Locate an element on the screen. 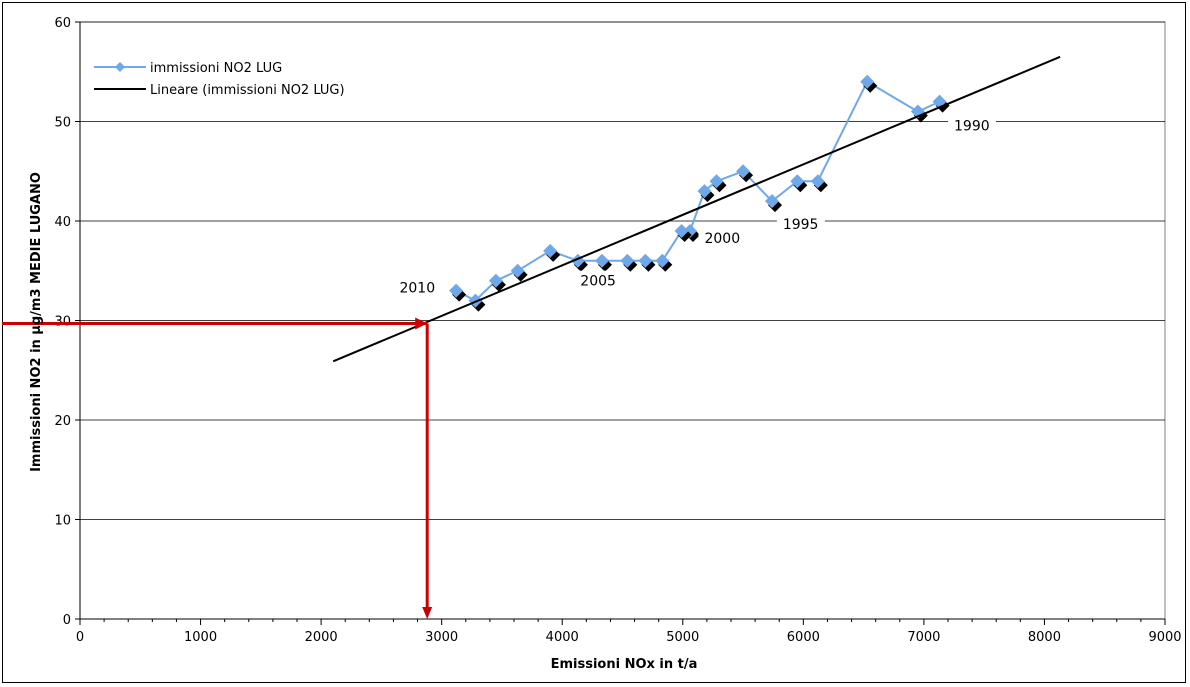 This screenshot has height=687, width=1190. horizontal-arrowhead is located at coordinates (421, 323).